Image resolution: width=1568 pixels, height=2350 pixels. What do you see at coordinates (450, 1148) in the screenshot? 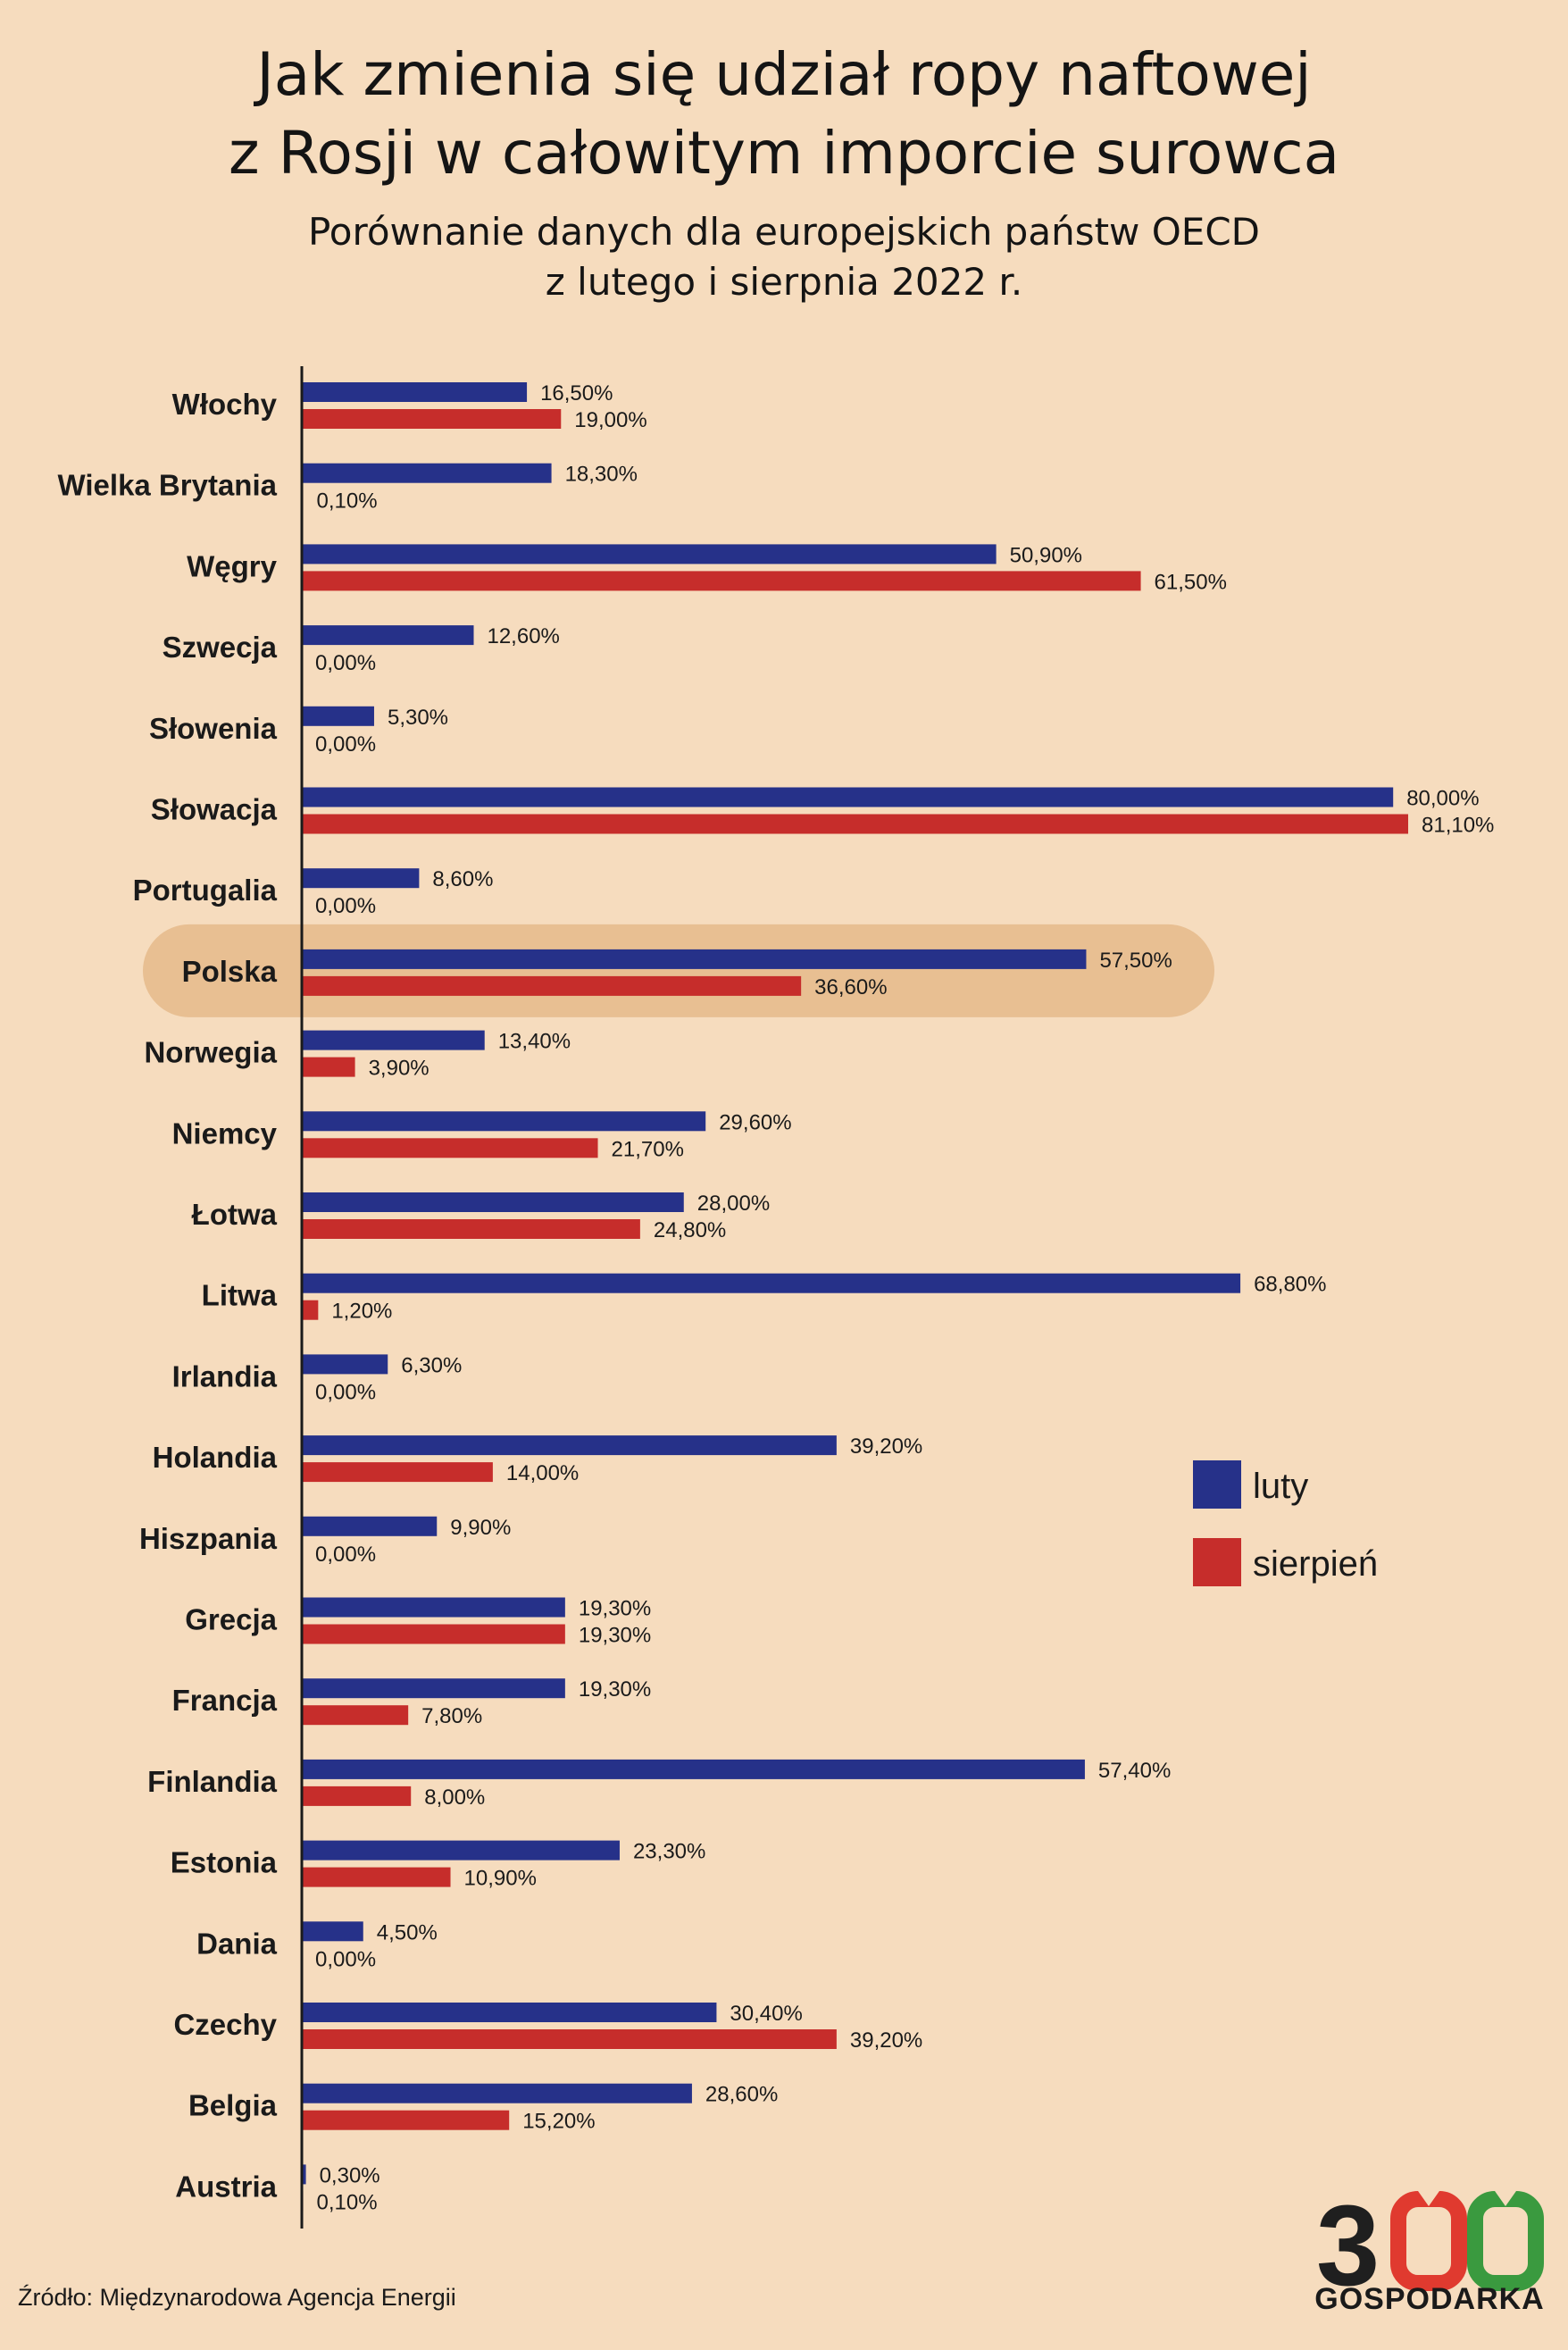
I see `bar-sierpien-niemcy` at bounding box center [450, 1148].